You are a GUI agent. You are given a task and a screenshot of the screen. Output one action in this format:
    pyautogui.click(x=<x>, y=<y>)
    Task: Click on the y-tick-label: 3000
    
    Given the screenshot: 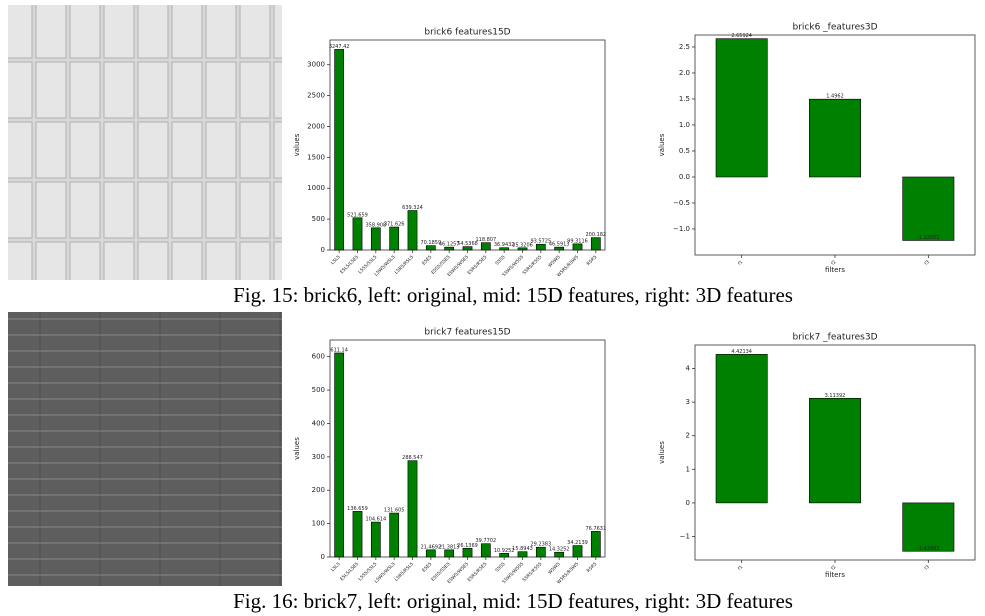 What is the action you would take?
    pyautogui.click(x=316, y=65)
    